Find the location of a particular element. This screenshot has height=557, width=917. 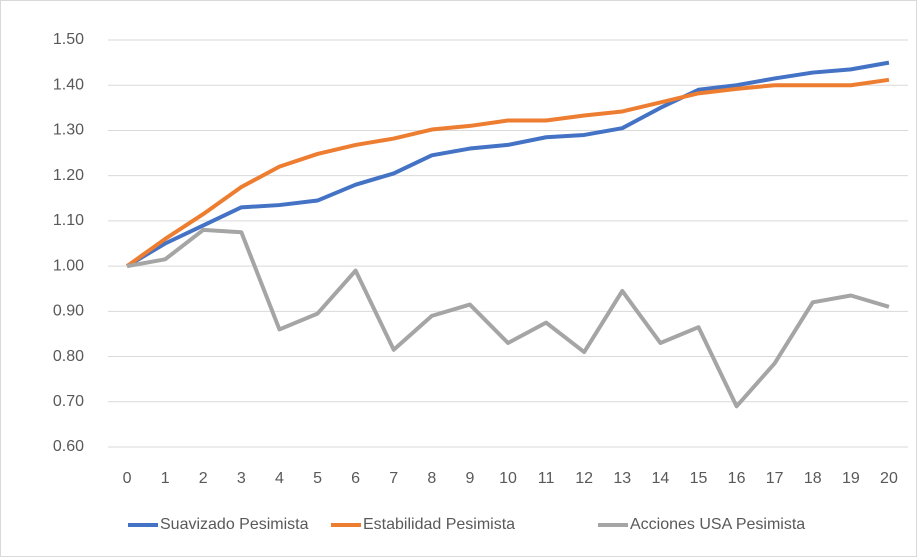

x-tick-label: 19 is located at coordinates (851, 478).